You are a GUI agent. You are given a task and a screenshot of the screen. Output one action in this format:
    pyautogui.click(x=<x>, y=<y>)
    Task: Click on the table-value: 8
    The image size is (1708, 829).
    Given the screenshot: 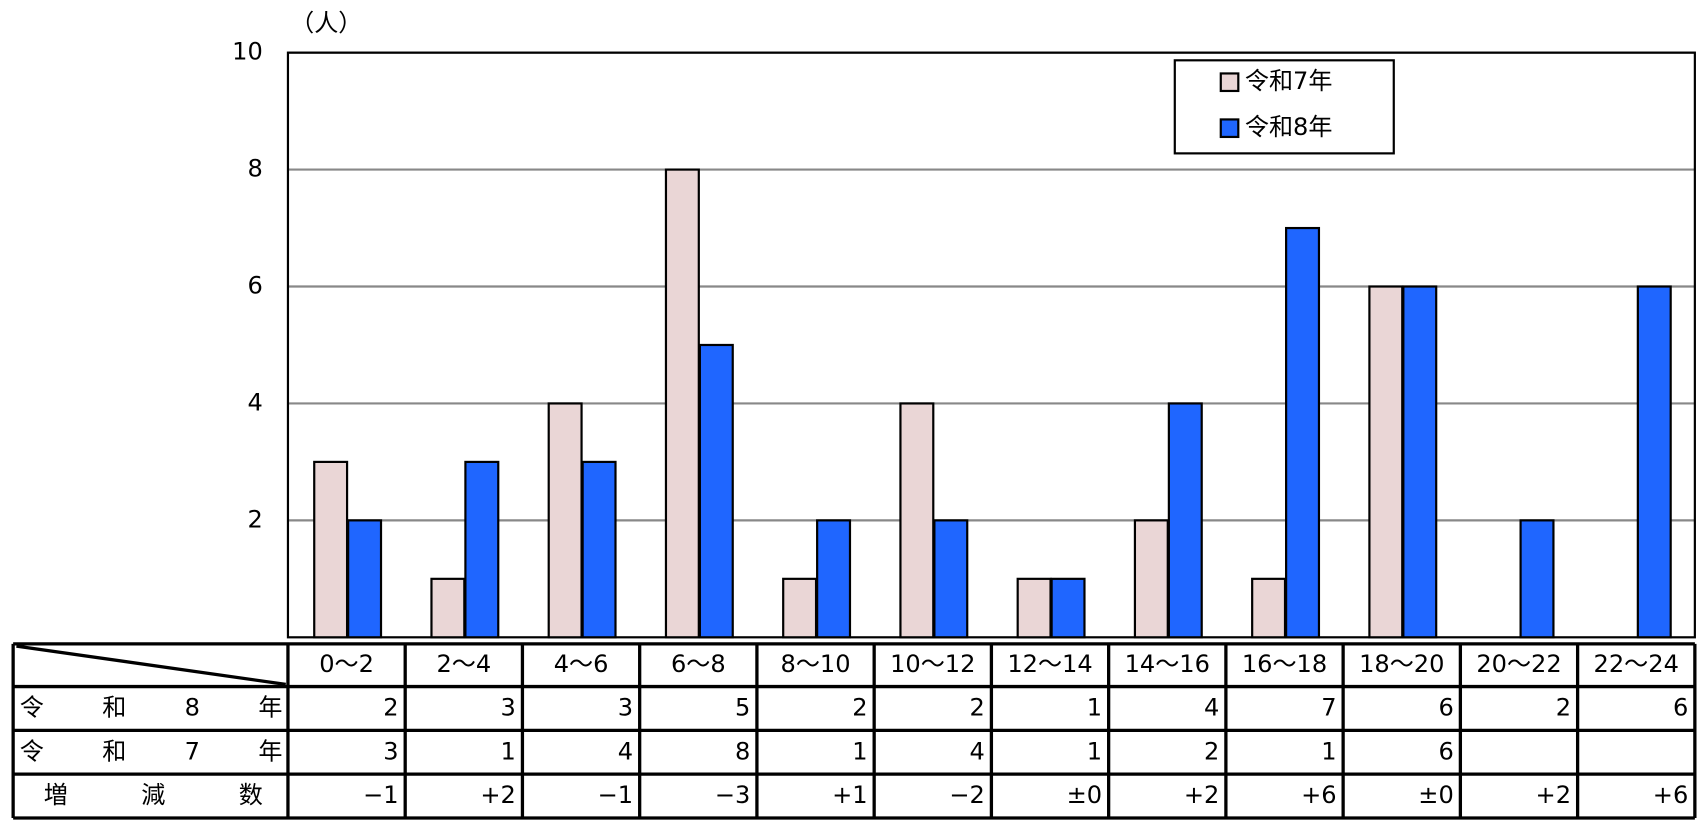 What is the action you would take?
    pyautogui.click(x=742, y=751)
    